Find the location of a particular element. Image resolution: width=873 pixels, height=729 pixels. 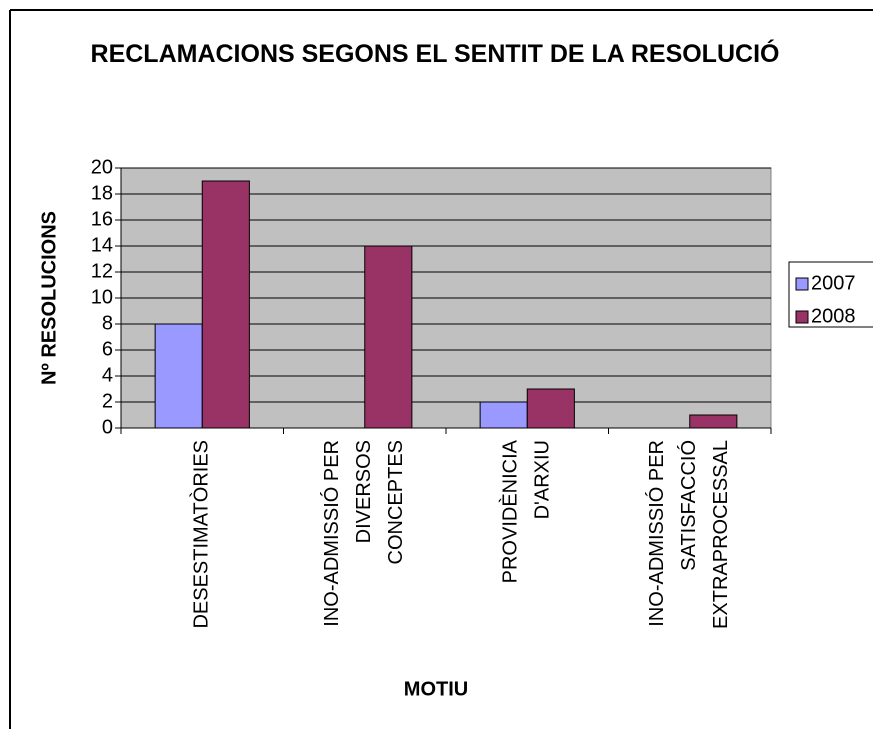

legend-label: 2007 is located at coordinates (833, 283).